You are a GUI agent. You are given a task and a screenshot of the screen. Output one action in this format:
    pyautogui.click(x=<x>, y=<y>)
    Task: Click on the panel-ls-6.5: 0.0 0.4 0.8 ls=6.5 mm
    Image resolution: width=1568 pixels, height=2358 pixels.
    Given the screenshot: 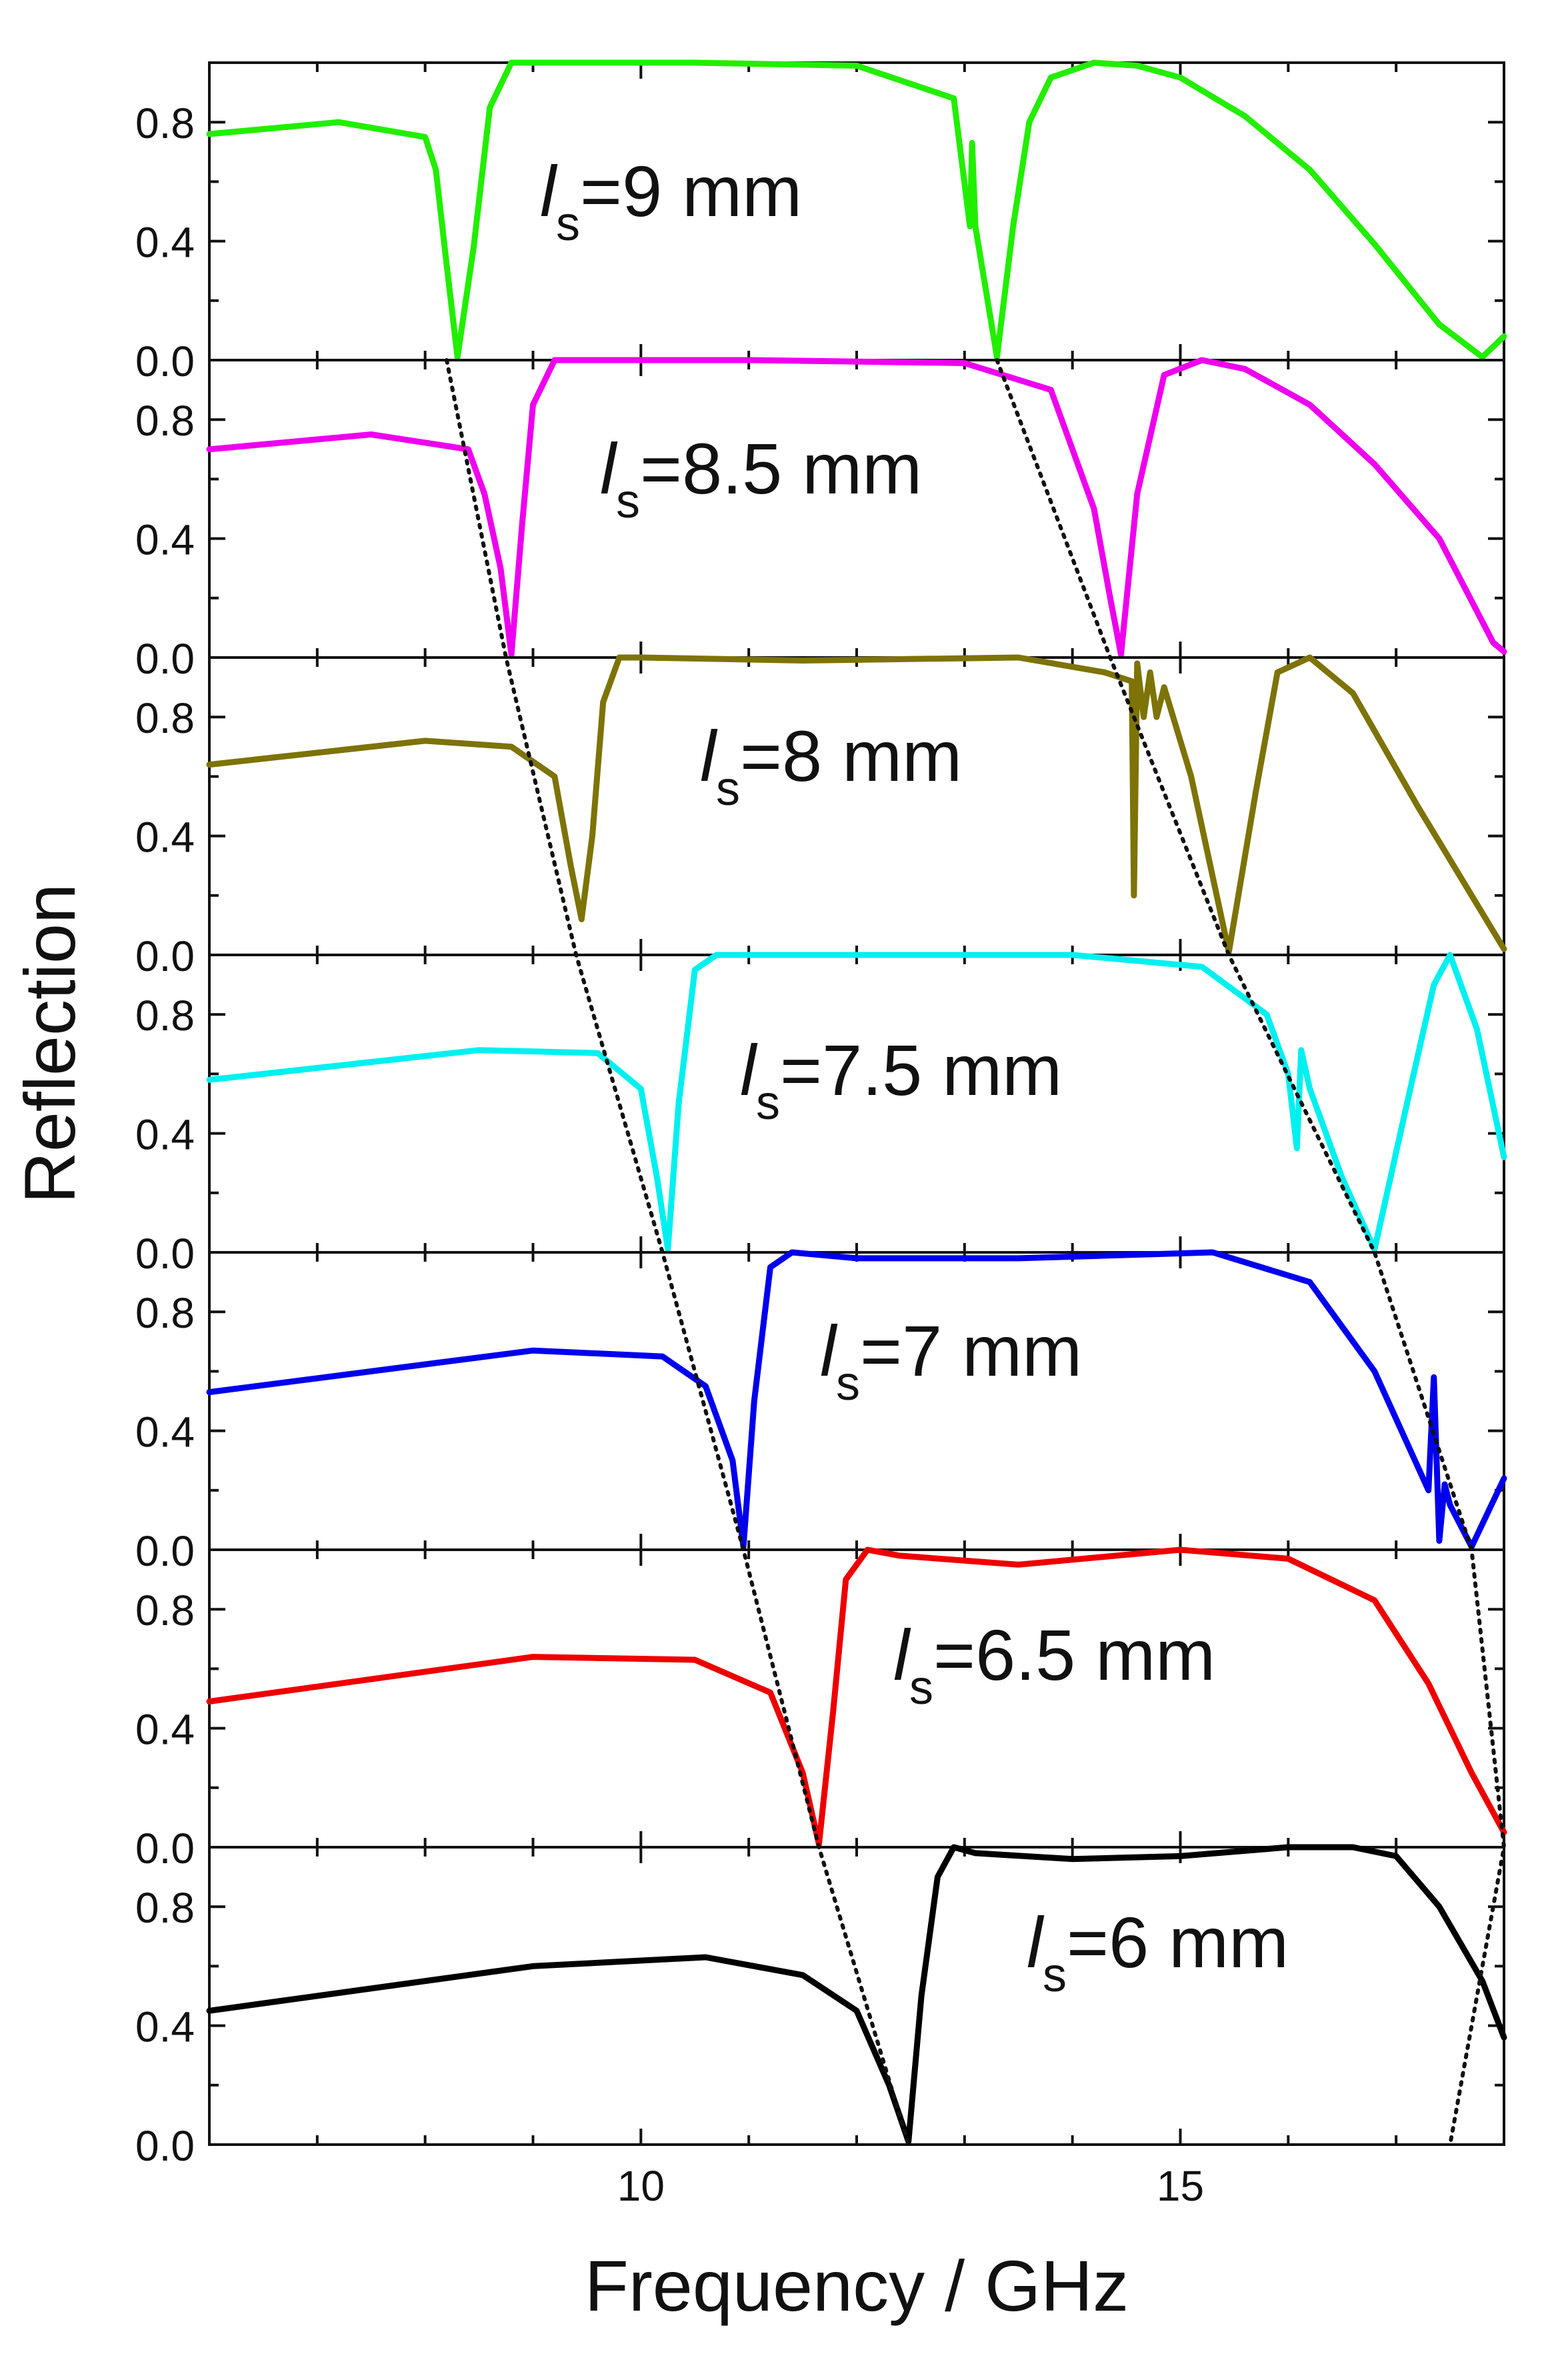 What is the action you would take?
    pyautogui.click(x=821, y=1709)
    